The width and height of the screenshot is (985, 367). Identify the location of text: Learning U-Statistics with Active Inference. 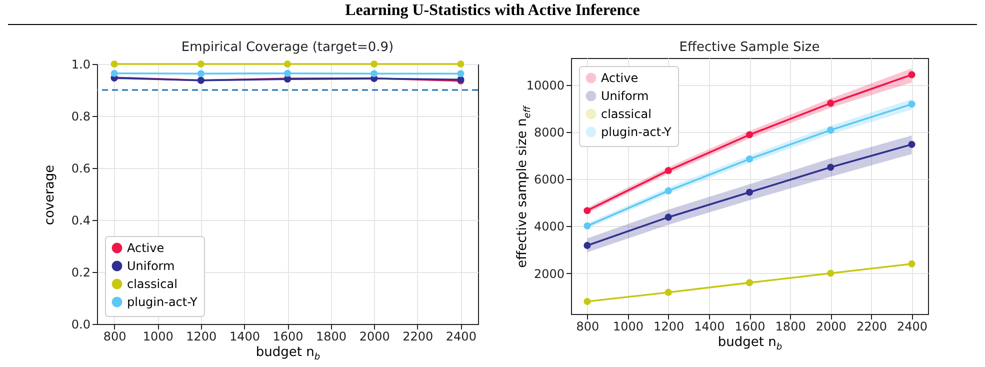
(492, 11).